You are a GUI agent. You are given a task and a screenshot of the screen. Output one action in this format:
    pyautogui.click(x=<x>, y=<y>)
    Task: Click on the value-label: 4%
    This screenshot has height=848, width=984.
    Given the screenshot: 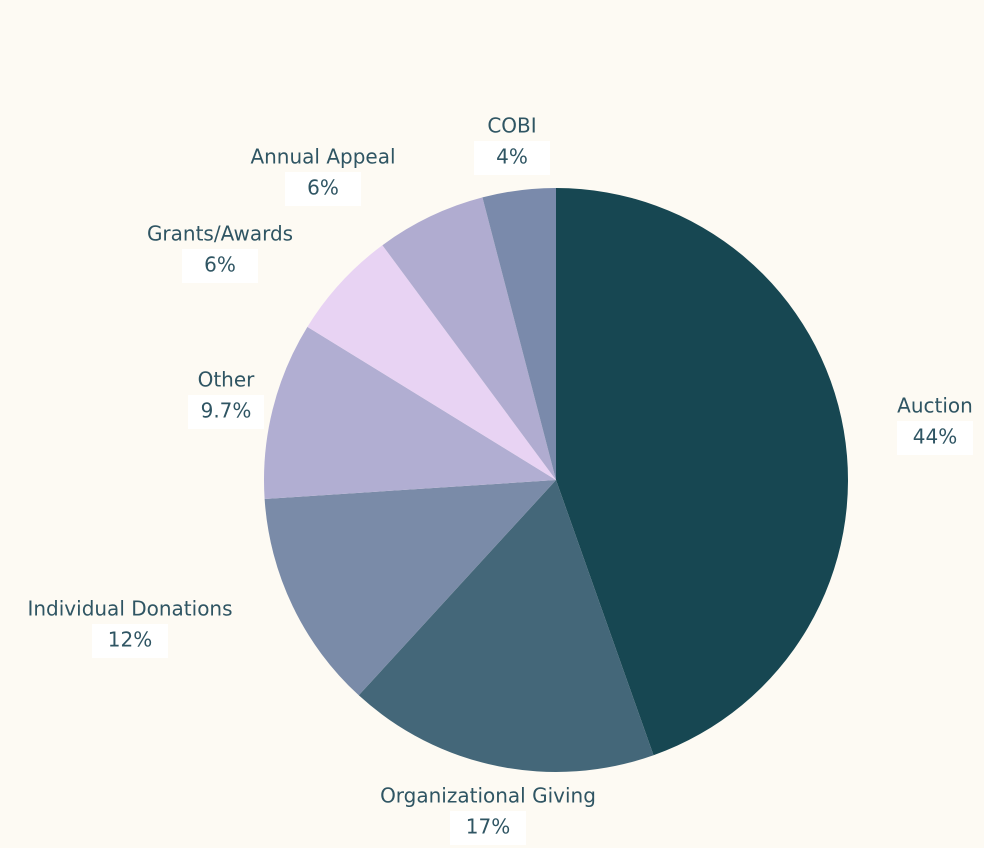 What is the action you would take?
    pyautogui.click(x=512, y=157)
    